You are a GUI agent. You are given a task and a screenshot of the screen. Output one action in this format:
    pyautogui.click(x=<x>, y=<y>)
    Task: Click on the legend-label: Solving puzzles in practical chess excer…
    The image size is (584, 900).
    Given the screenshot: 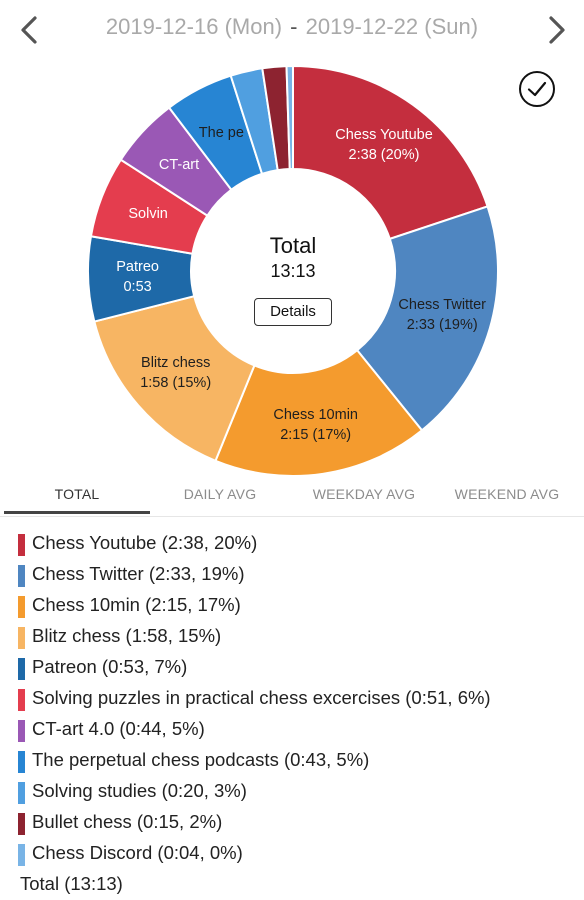 What is the action you would take?
    pyautogui.click(x=261, y=697)
    